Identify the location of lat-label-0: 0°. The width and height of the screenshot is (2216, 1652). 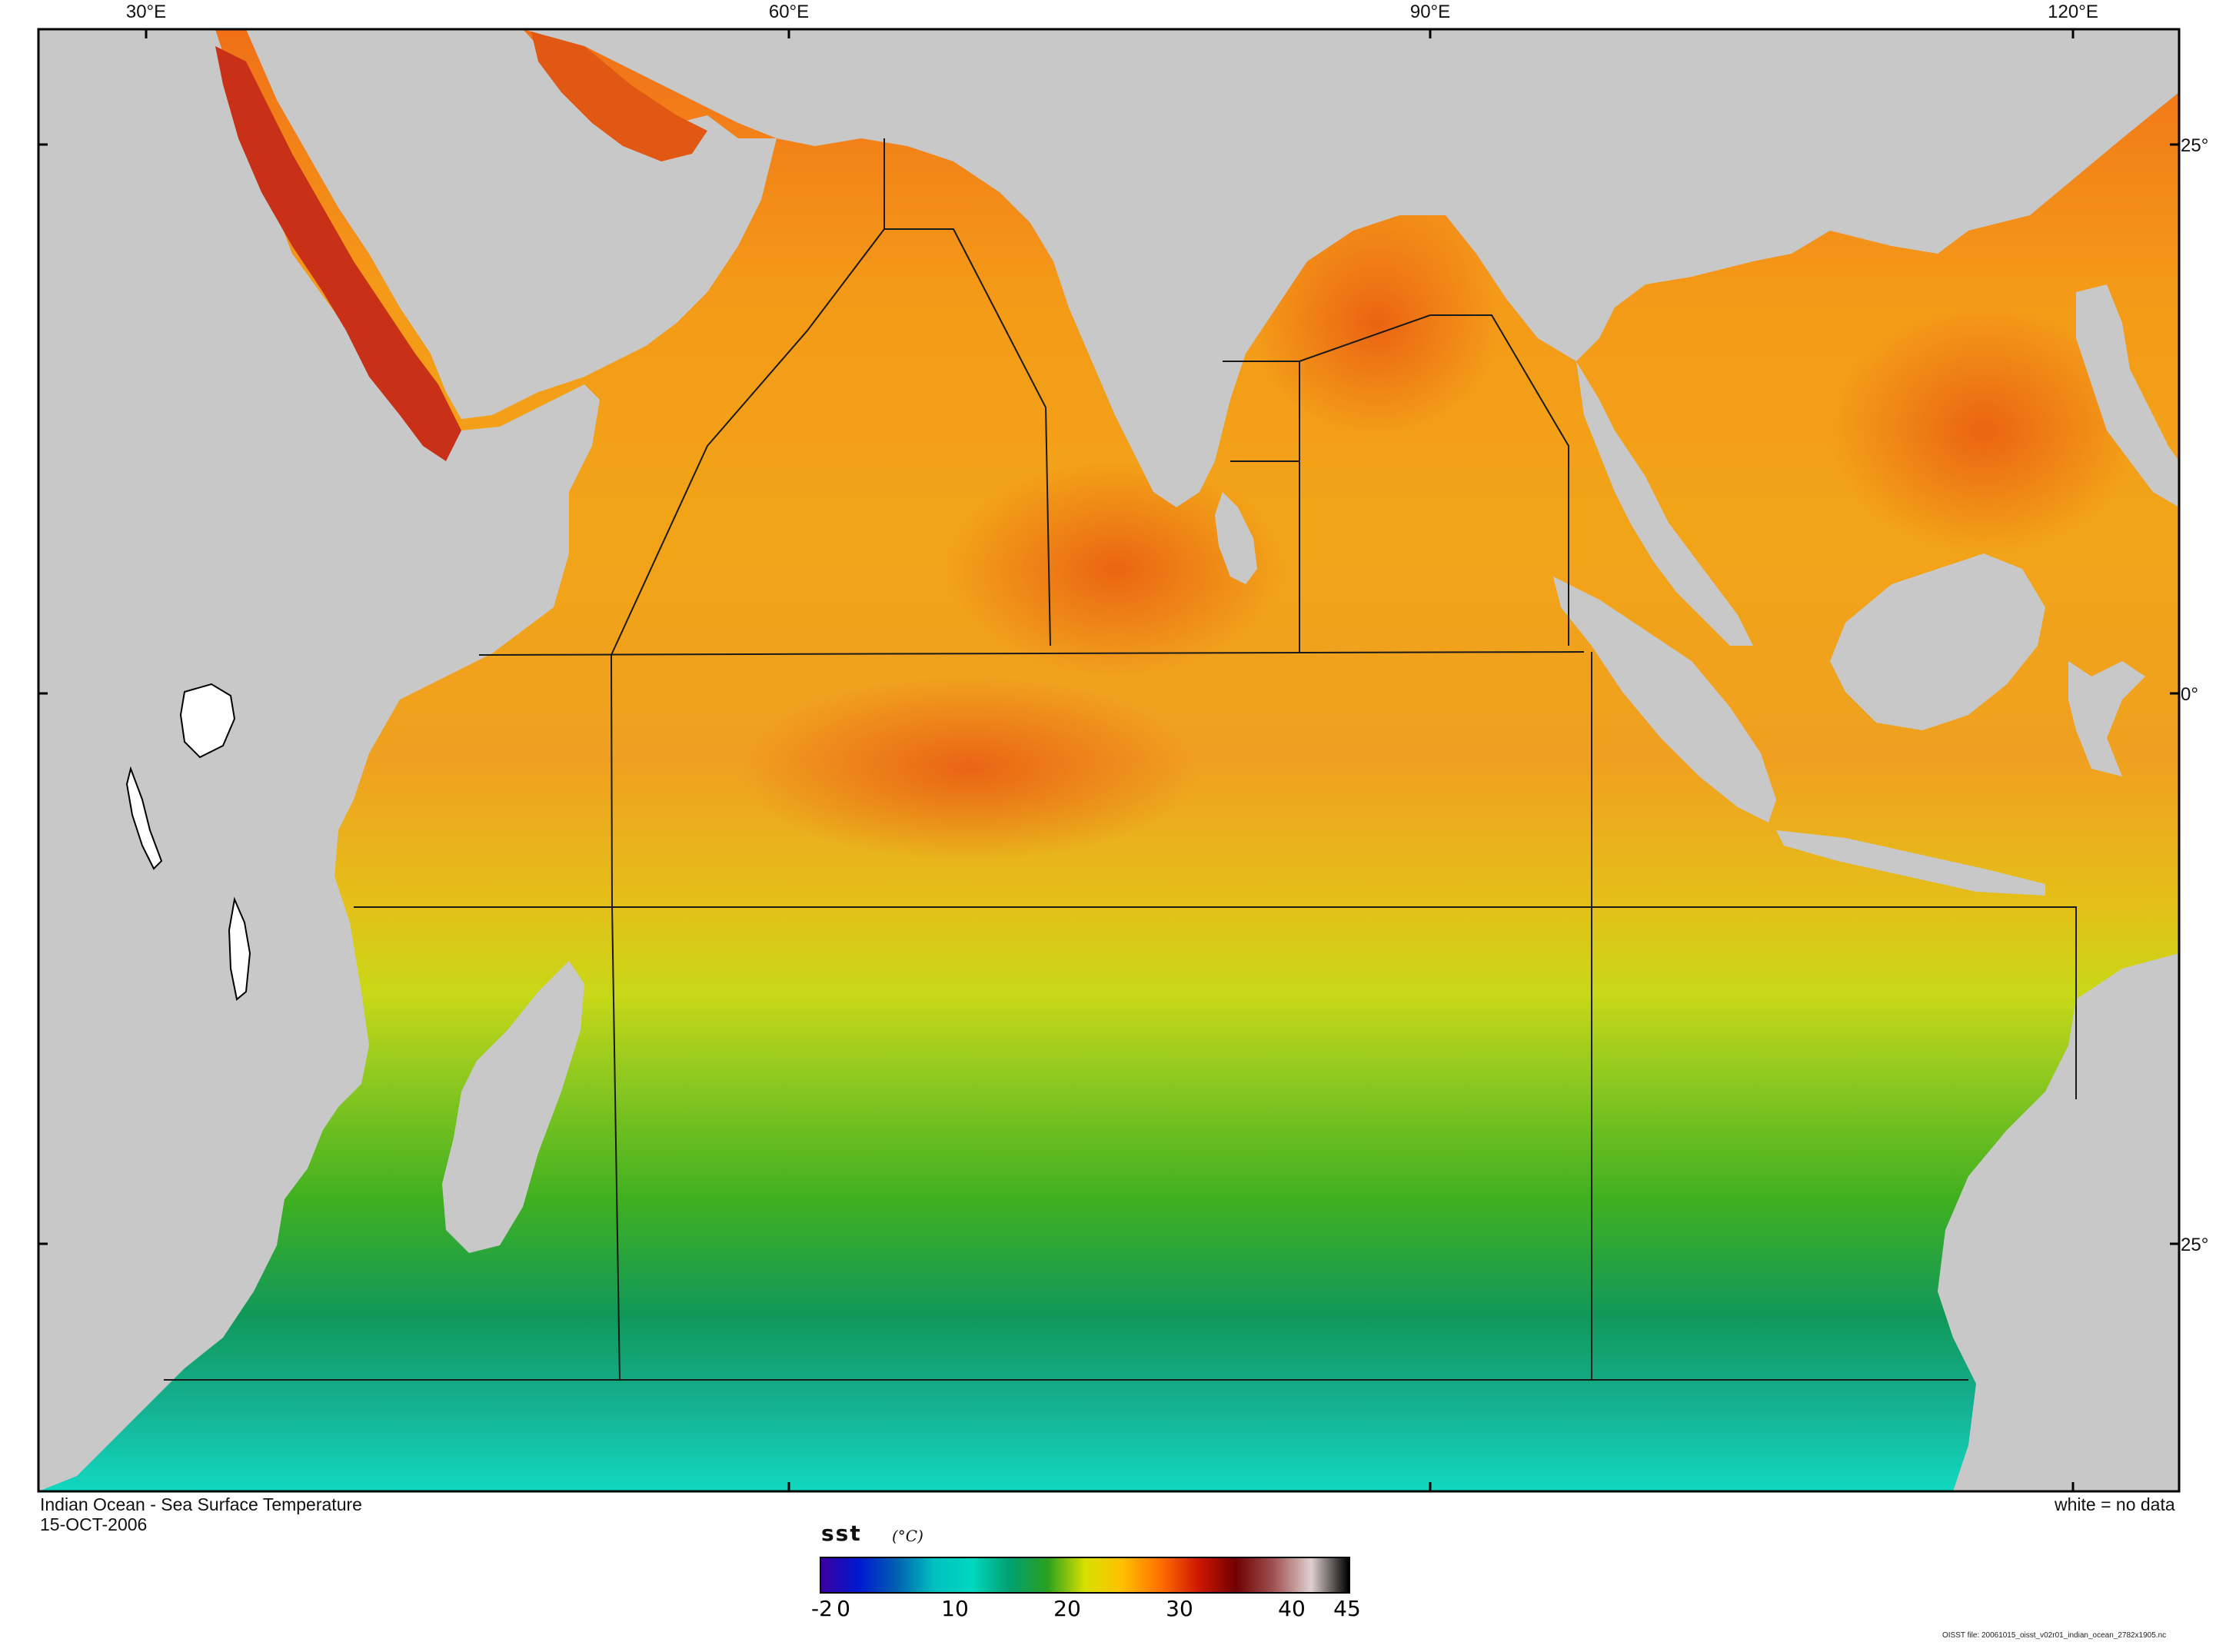
(2189, 694).